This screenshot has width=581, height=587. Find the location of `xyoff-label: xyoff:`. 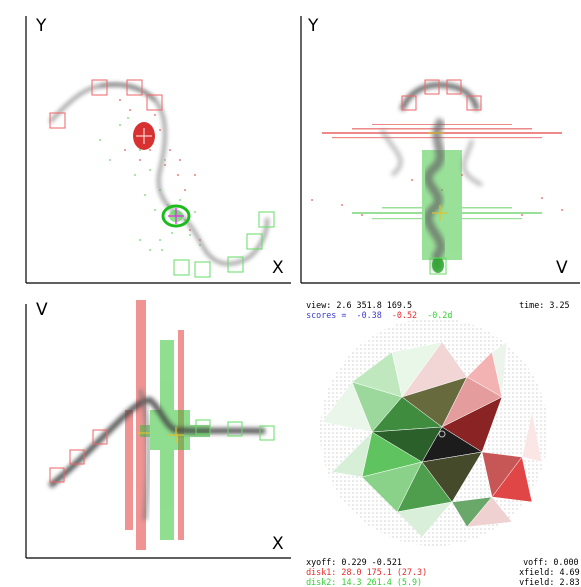

xyoff-label: xyoff: is located at coordinates (321, 562).